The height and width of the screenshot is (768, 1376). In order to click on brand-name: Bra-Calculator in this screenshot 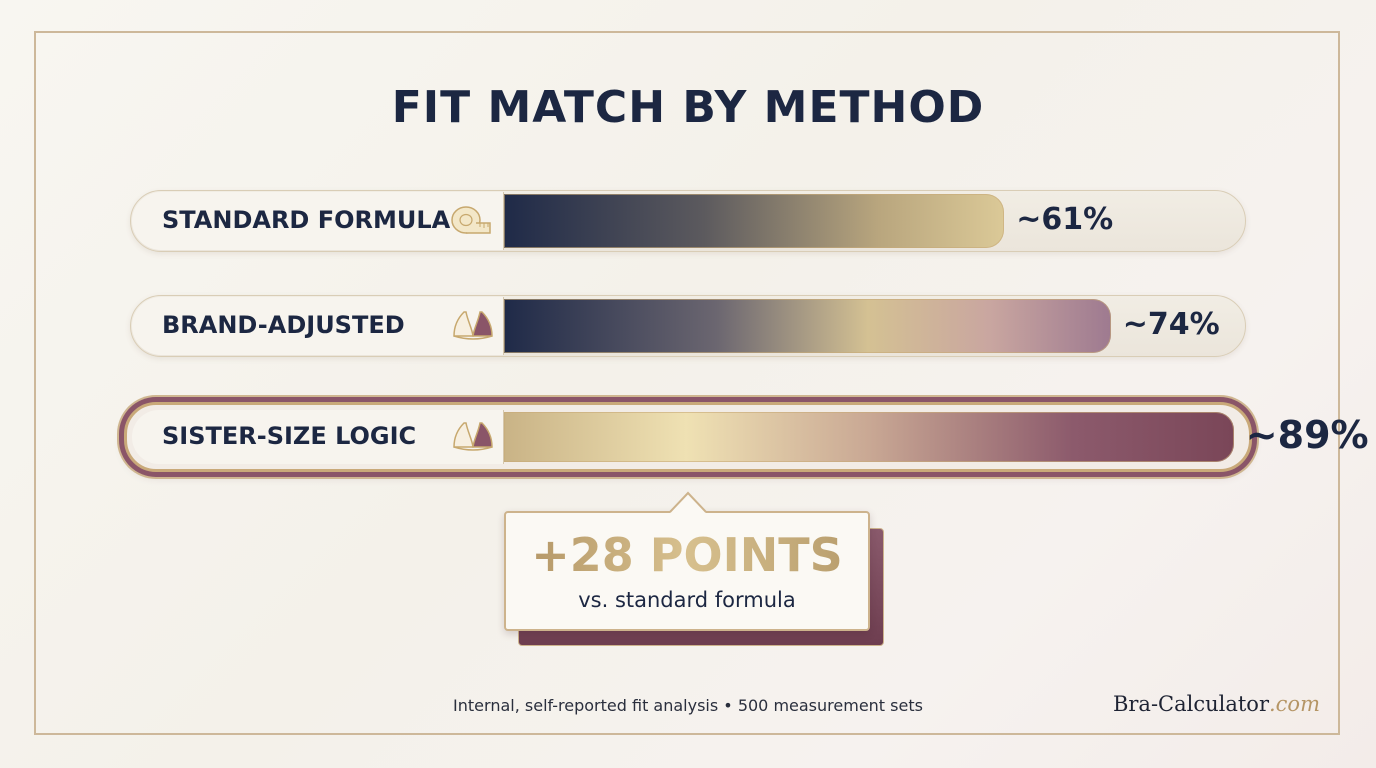, I will do `click(1190, 704)`.